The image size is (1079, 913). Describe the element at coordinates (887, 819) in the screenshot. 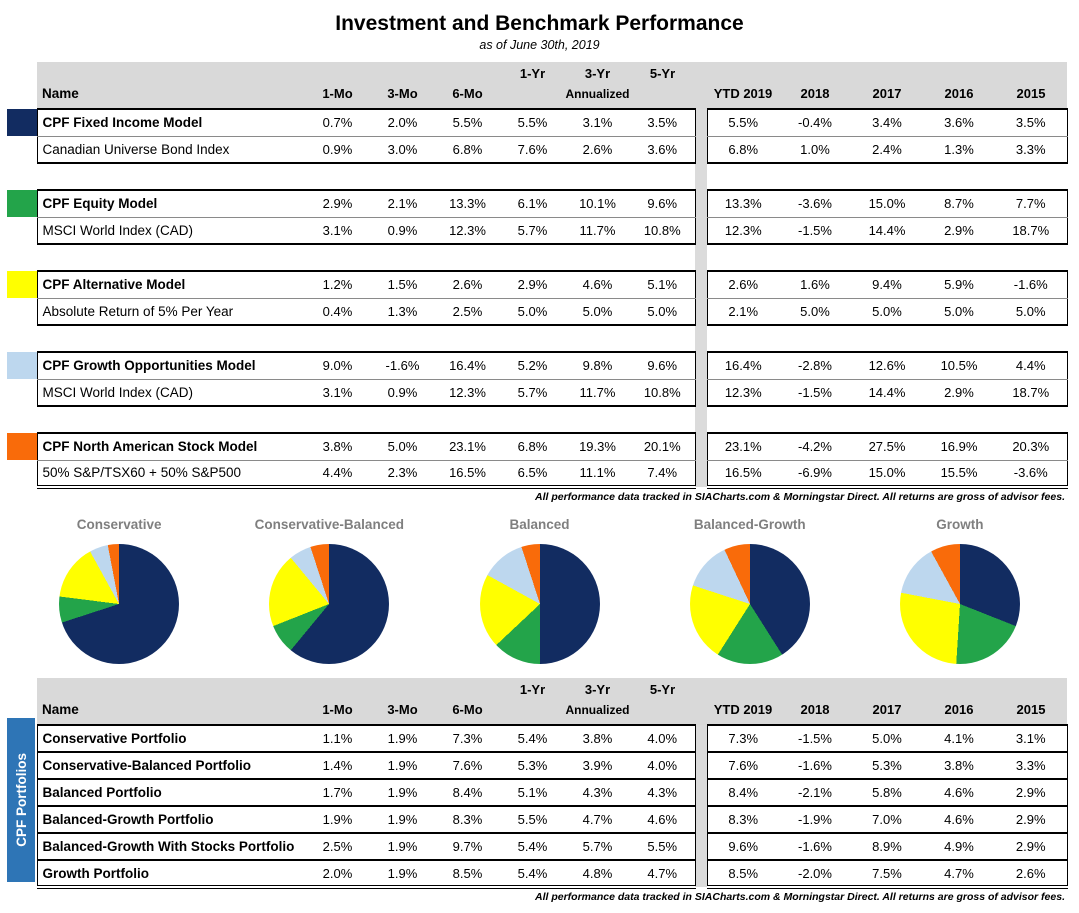

I see `value-cell: 7.0%` at that location.